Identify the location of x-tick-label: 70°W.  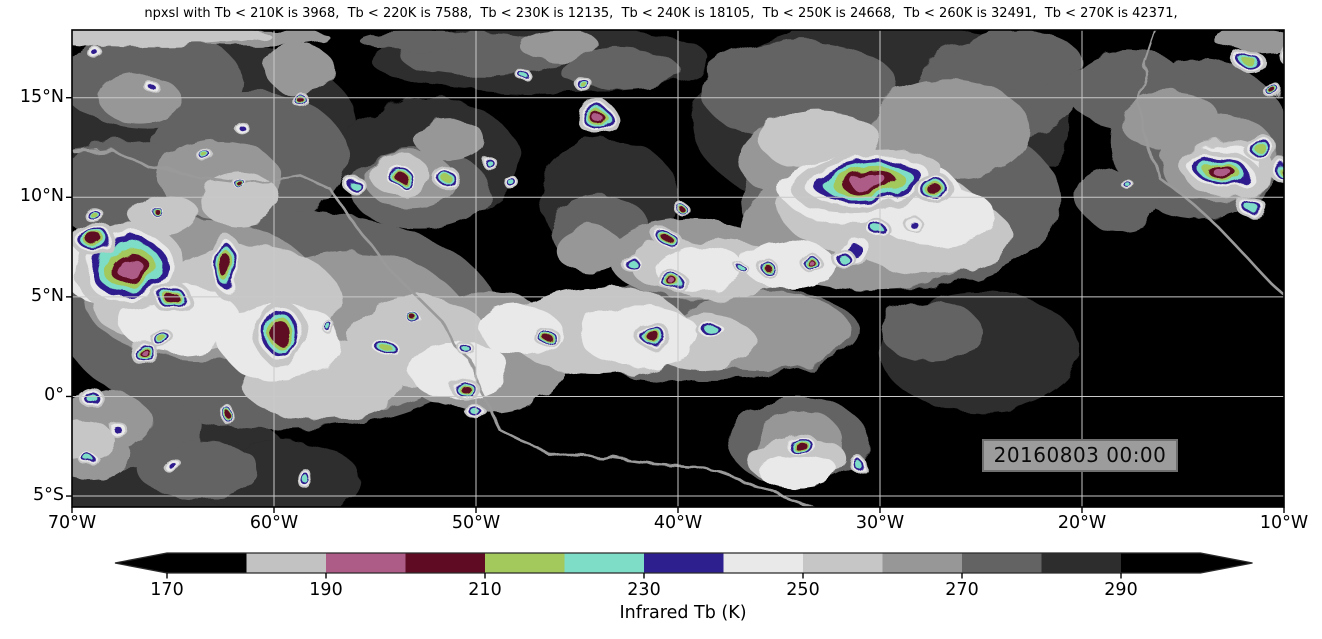
(72, 523).